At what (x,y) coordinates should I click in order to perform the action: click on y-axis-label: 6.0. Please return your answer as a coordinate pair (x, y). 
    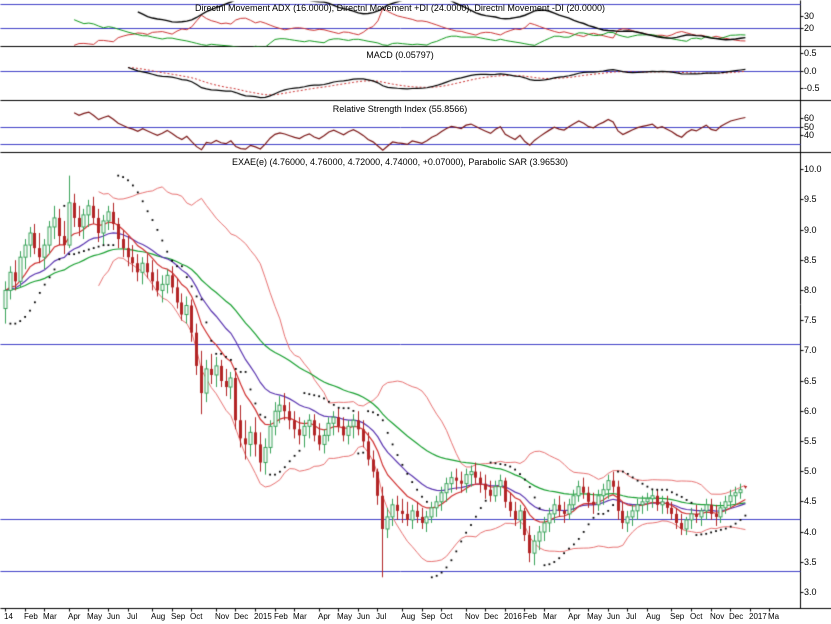
    Looking at the image, I should click on (810, 411).